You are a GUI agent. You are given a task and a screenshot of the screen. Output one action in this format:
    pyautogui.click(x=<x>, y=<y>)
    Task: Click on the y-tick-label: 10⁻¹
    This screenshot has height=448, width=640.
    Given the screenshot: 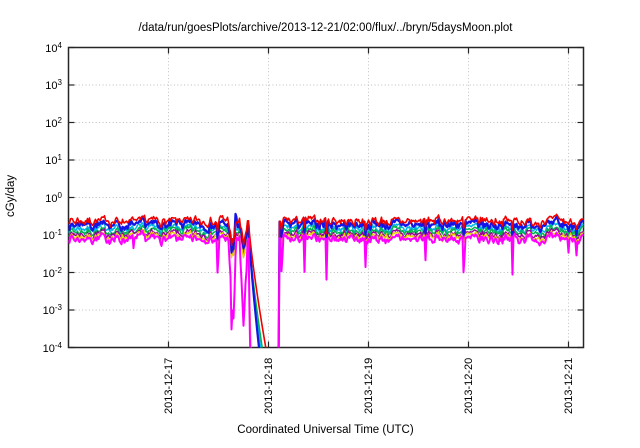 What is the action you would take?
    pyautogui.click(x=52, y=235)
    